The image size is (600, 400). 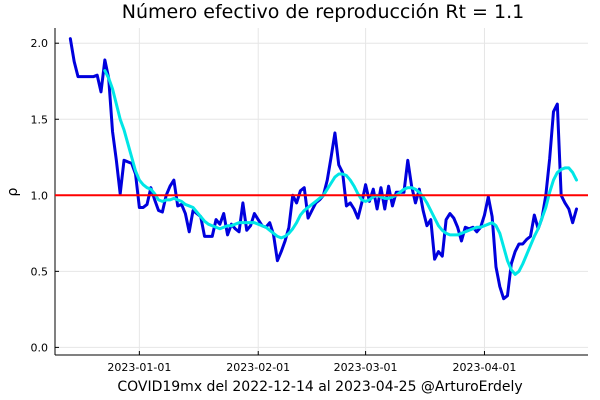 I want to click on y-tick-label: 0.0, so click(x=40, y=347).